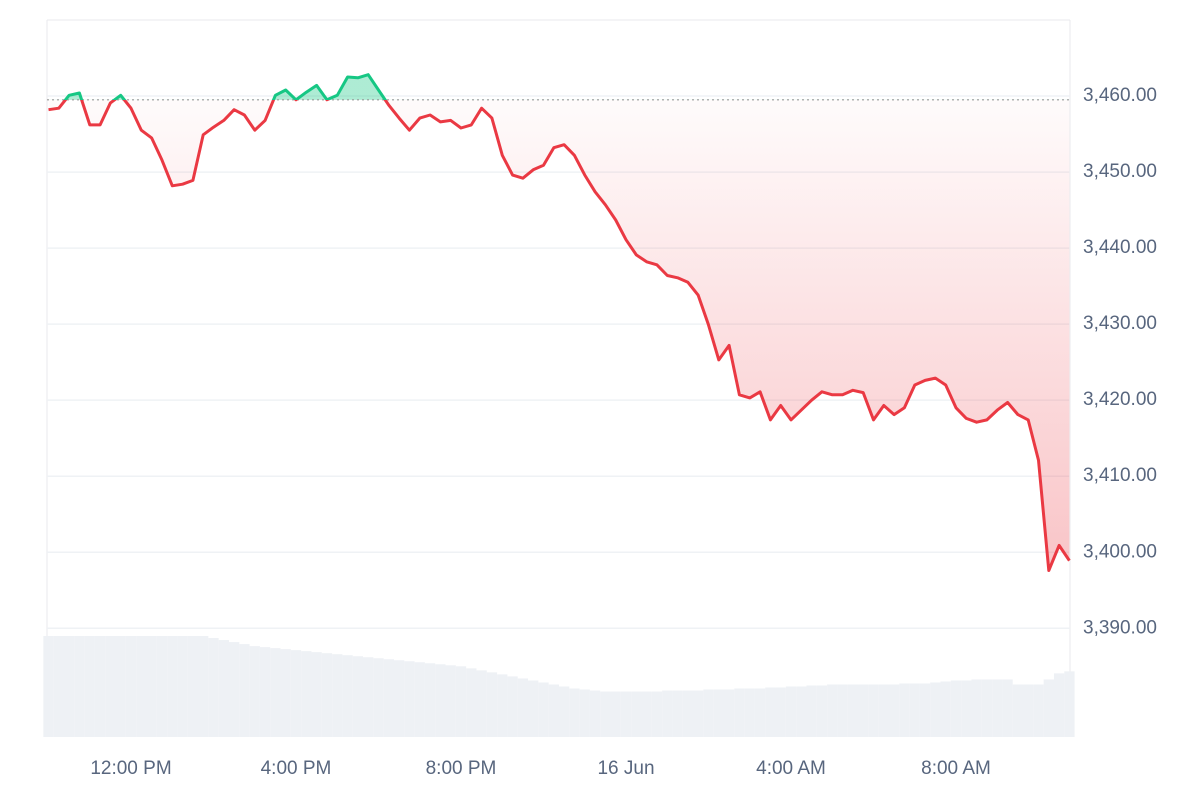 This screenshot has width=1200, height=800. Describe the element at coordinates (296, 768) in the screenshot. I see `x-tick-label: 4:00 PM` at that location.